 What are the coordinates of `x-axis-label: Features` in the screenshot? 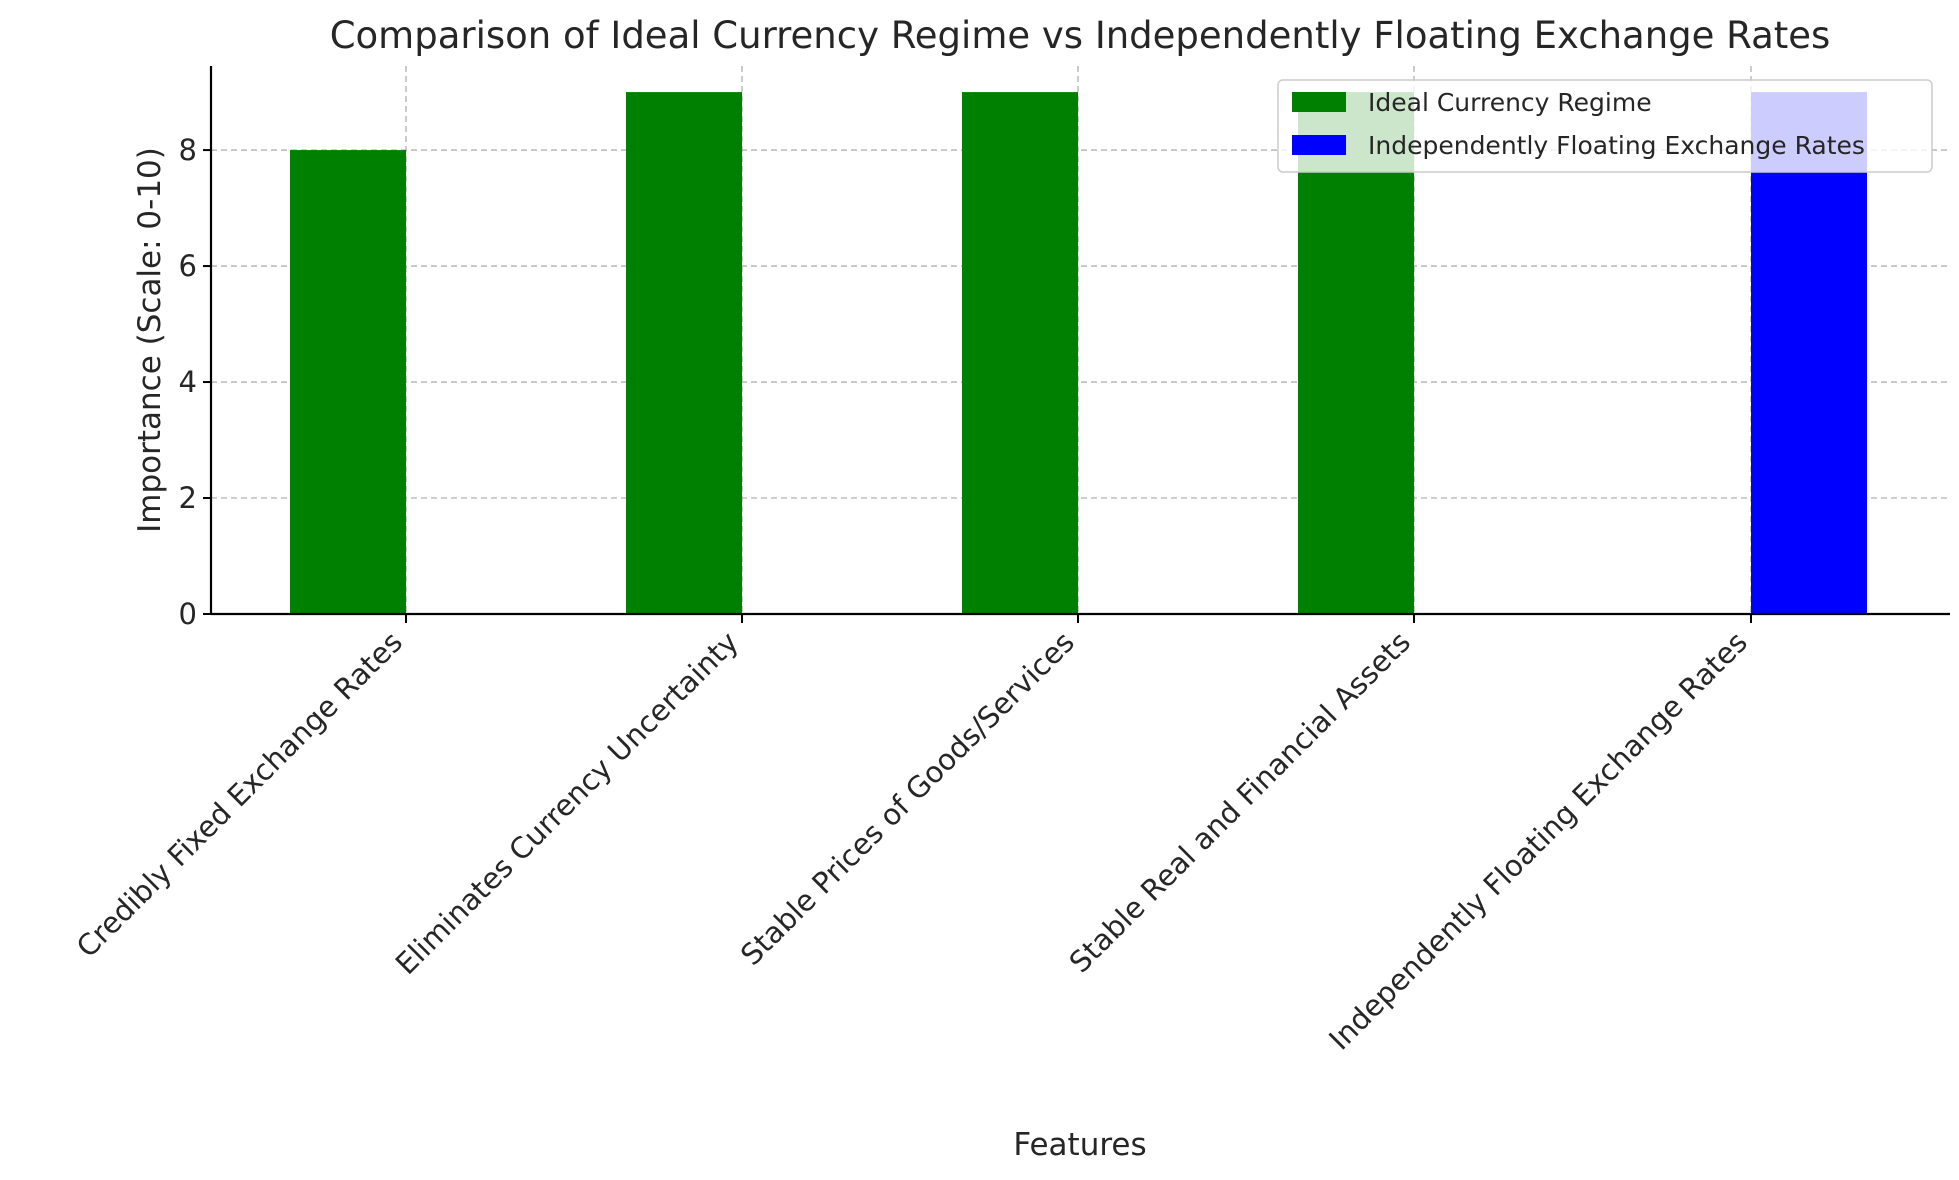 It's located at (1079, 1145).